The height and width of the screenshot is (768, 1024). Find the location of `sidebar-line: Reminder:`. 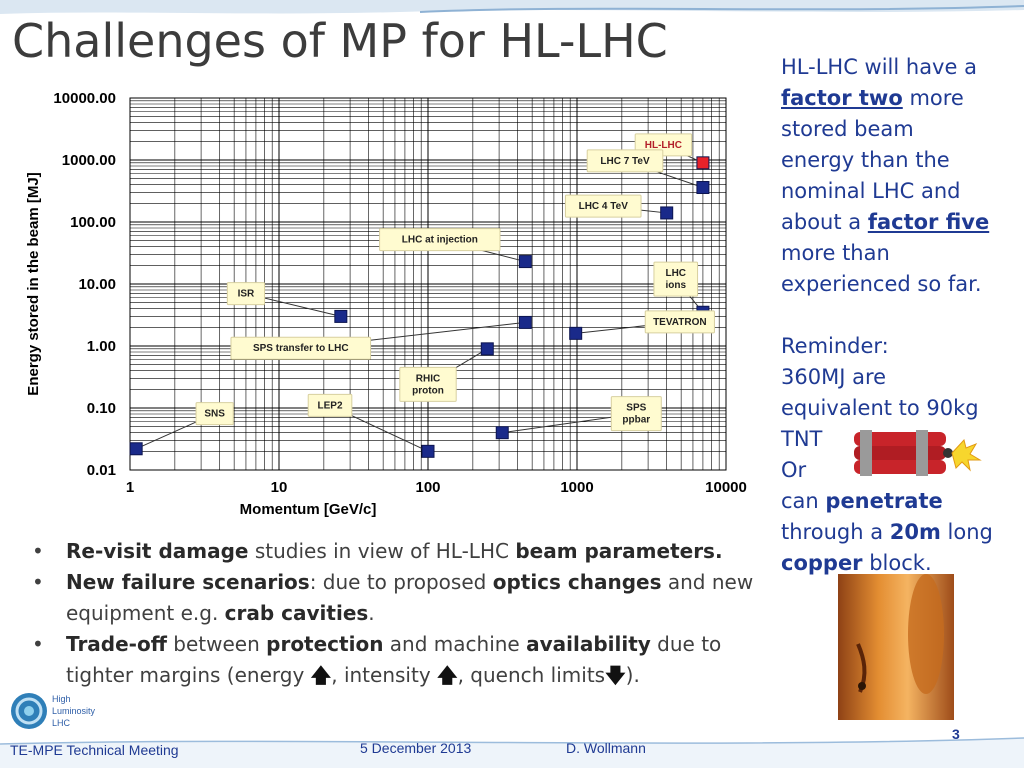

sidebar-line: Reminder: is located at coordinates (898, 346).